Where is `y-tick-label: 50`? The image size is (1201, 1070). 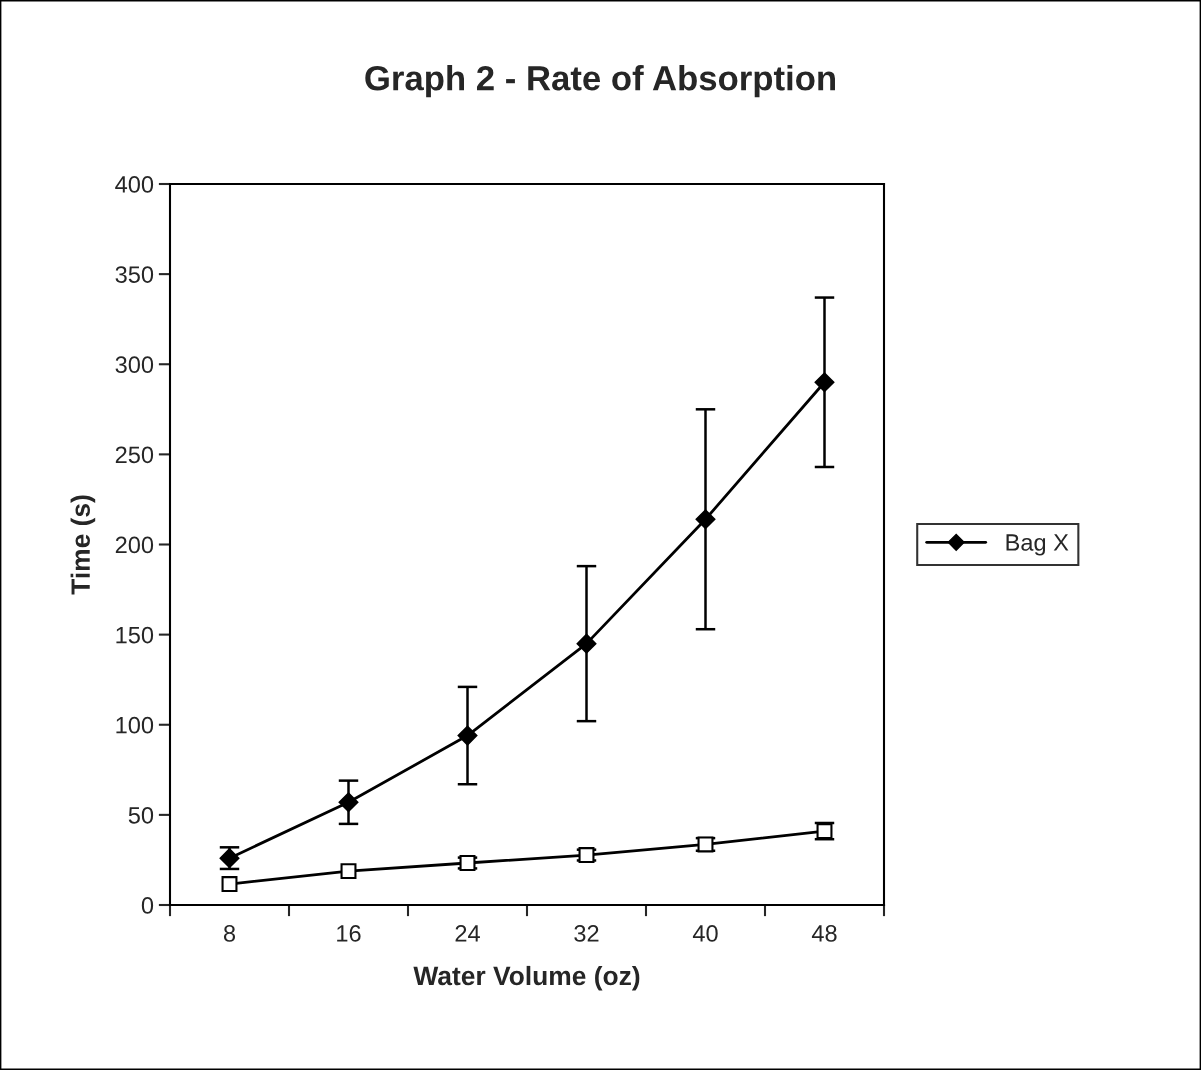 y-tick-label: 50 is located at coordinates (141, 815).